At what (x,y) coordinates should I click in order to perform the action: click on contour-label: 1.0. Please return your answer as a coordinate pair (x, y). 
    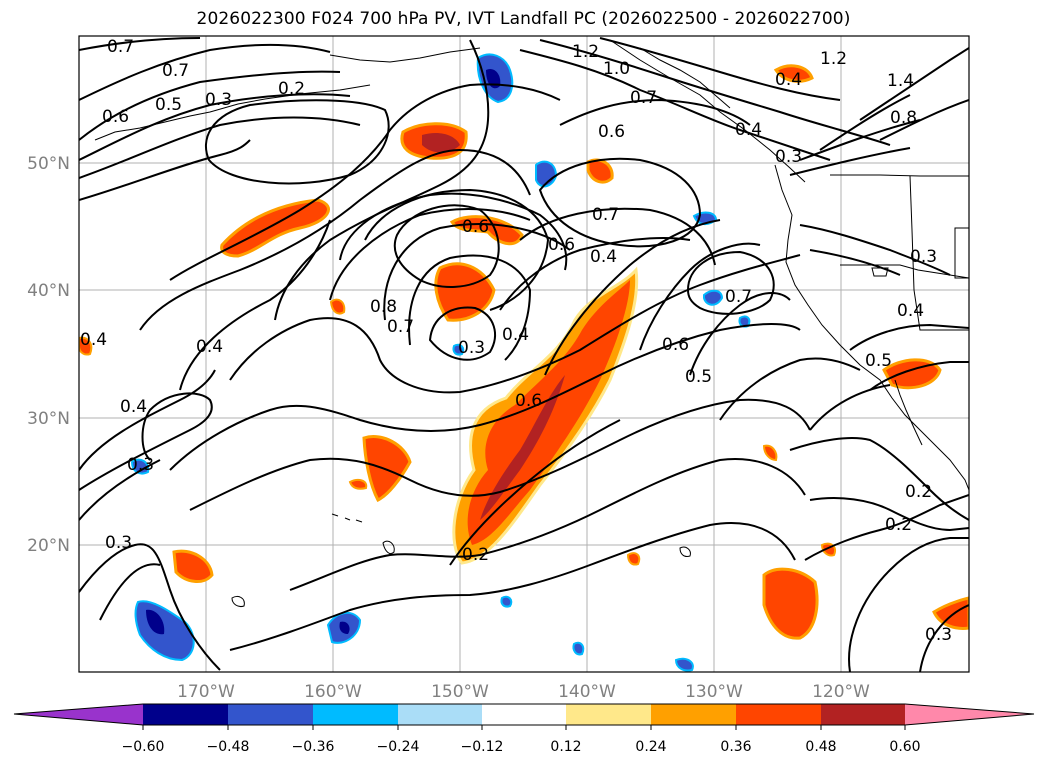
    Looking at the image, I should click on (616, 69).